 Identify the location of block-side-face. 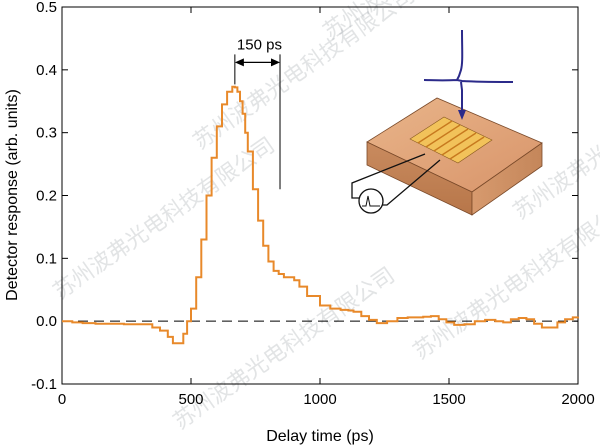
(507, 179).